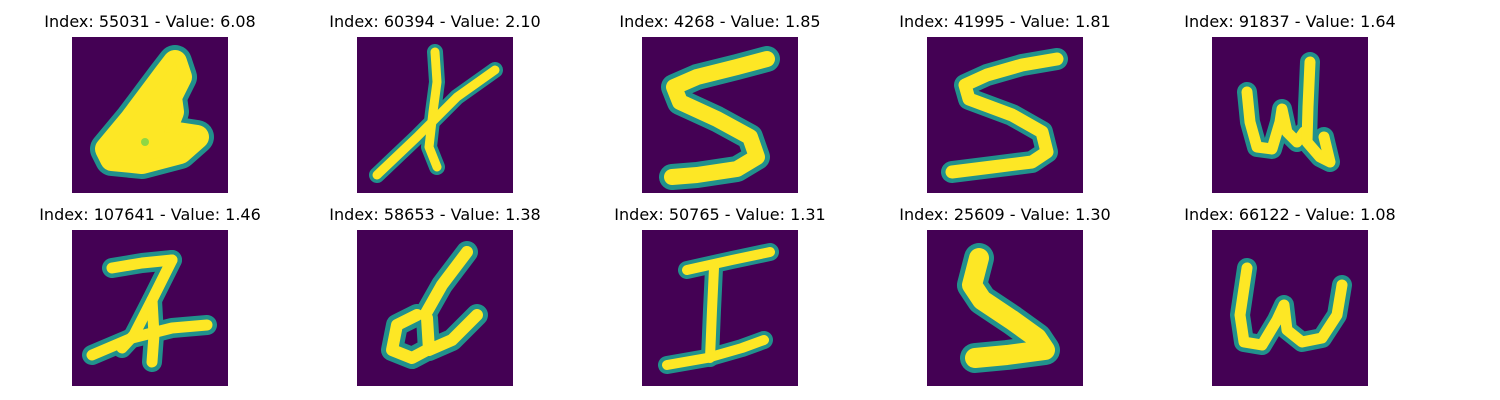  What do you see at coordinates (150, 214) in the screenshot?
I see `image-title: Index: 107641 - Value: 1.46` at bounding box center [150, 214].